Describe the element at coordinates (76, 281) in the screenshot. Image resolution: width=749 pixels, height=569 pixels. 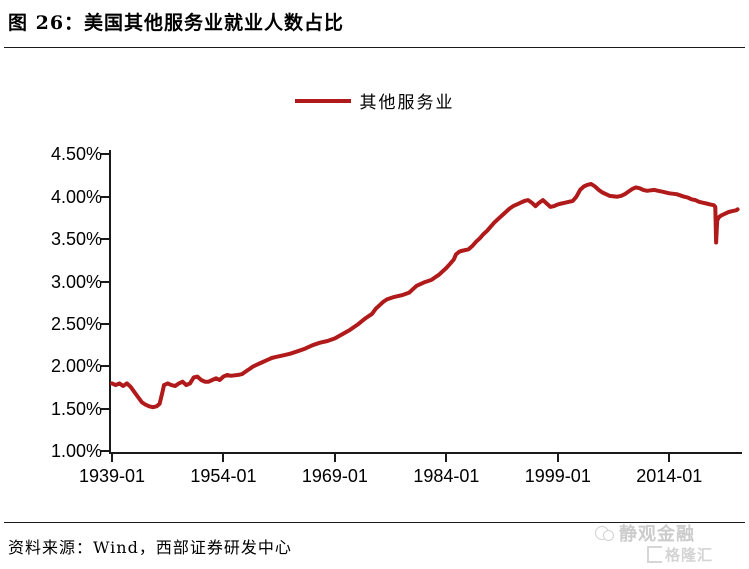
I see `y-axis-tick-label: 3.00%` at that location.